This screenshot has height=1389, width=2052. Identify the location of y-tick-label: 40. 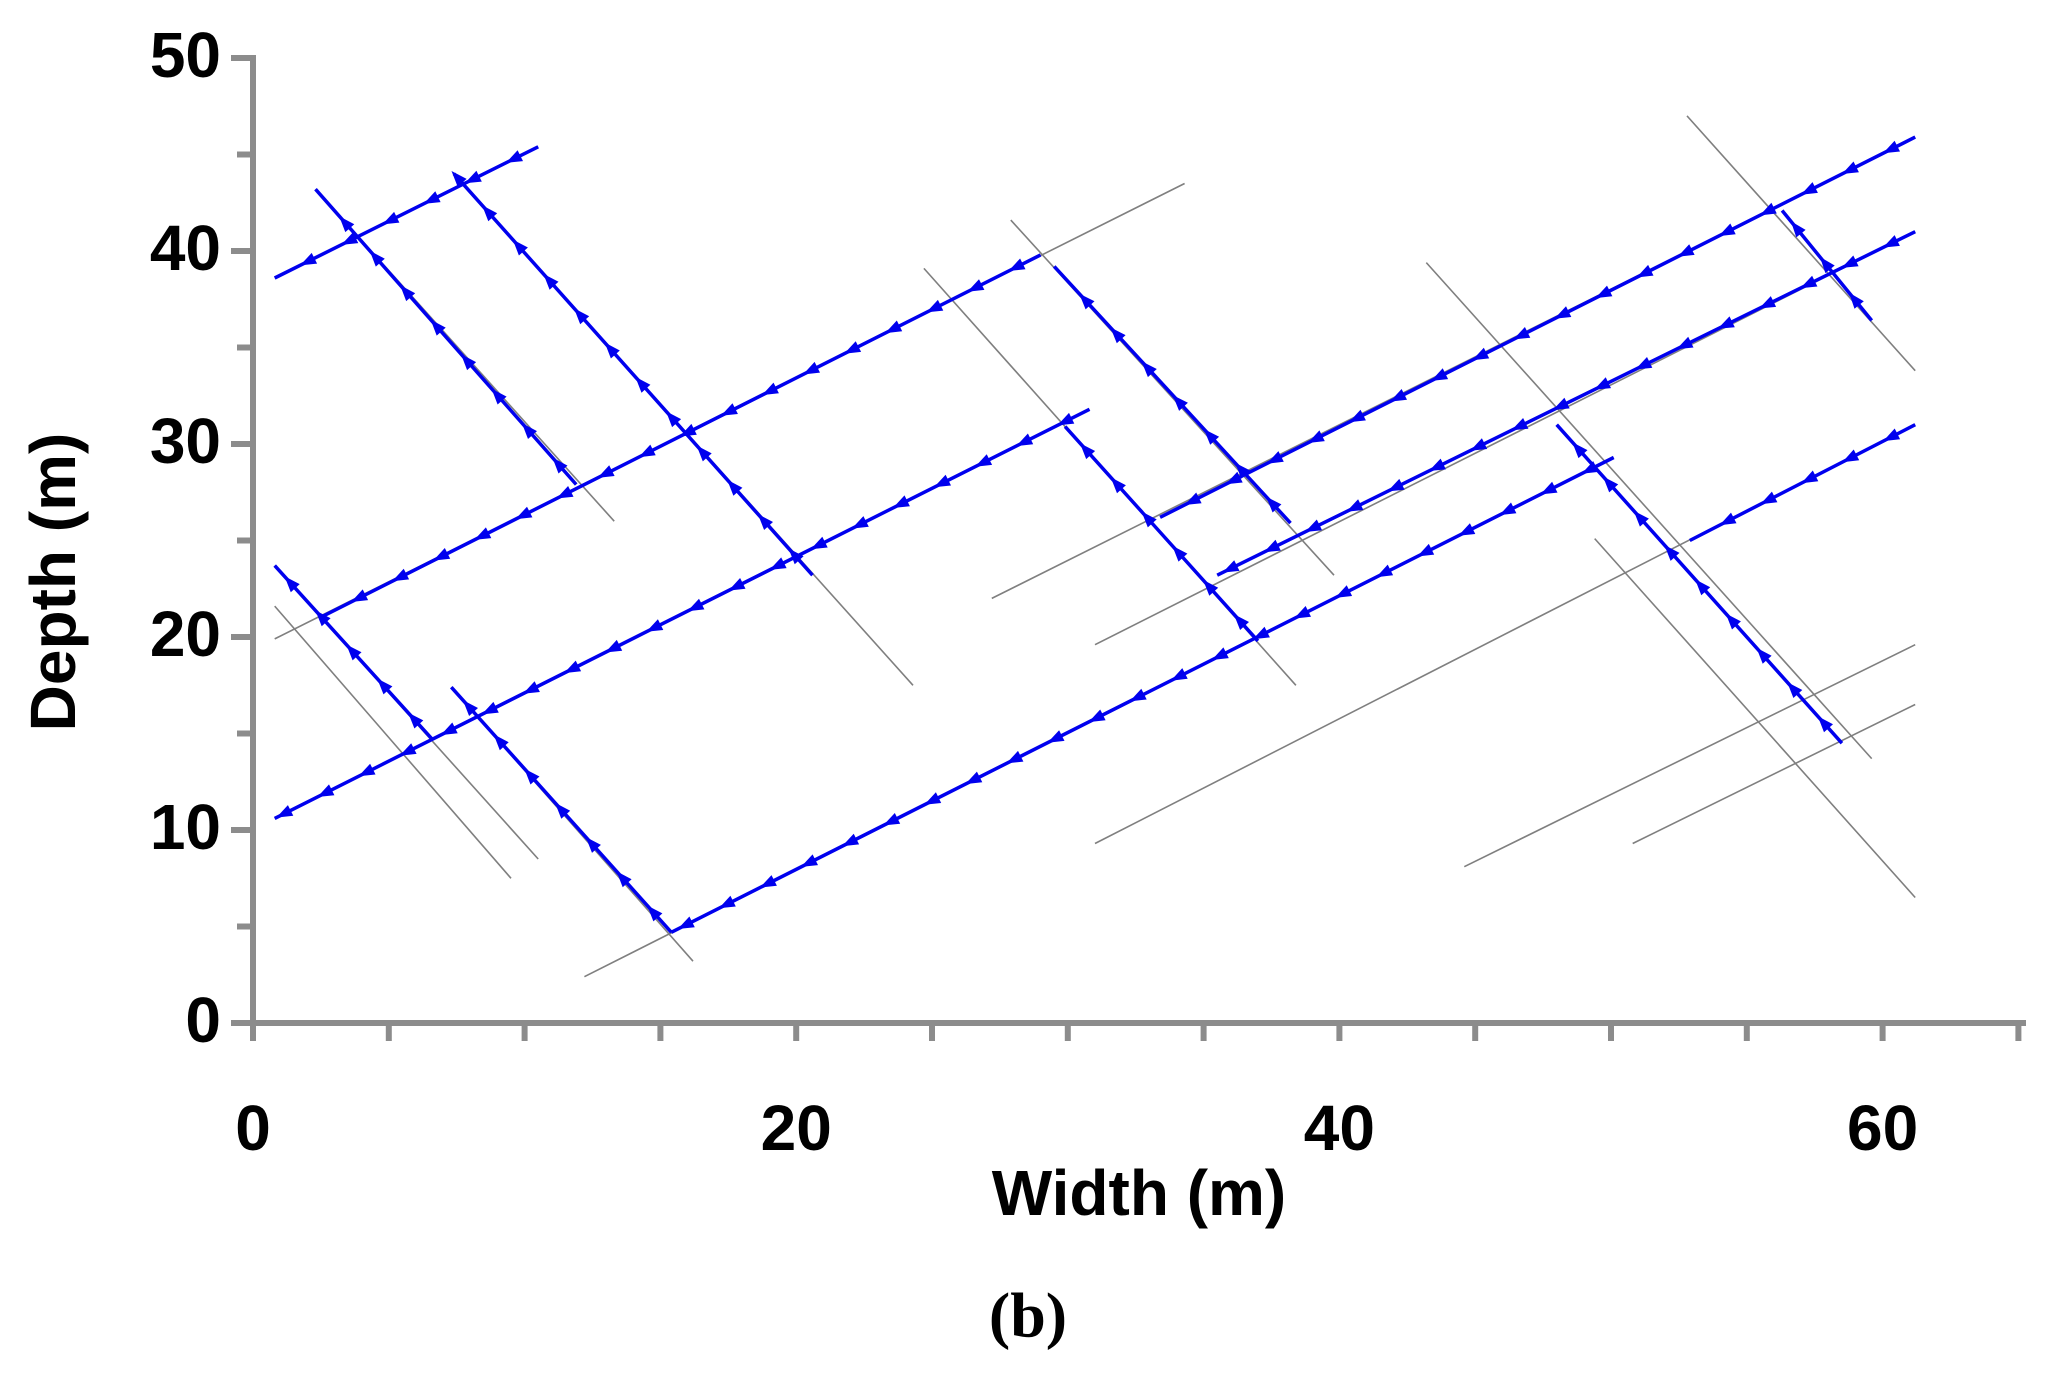
(185, 248).